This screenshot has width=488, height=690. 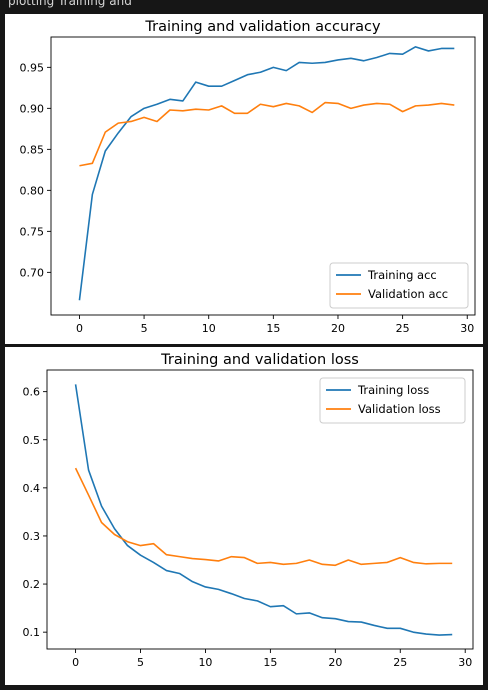 I want to click on y-tick-label: 0.1, so click(x=32, y=632).